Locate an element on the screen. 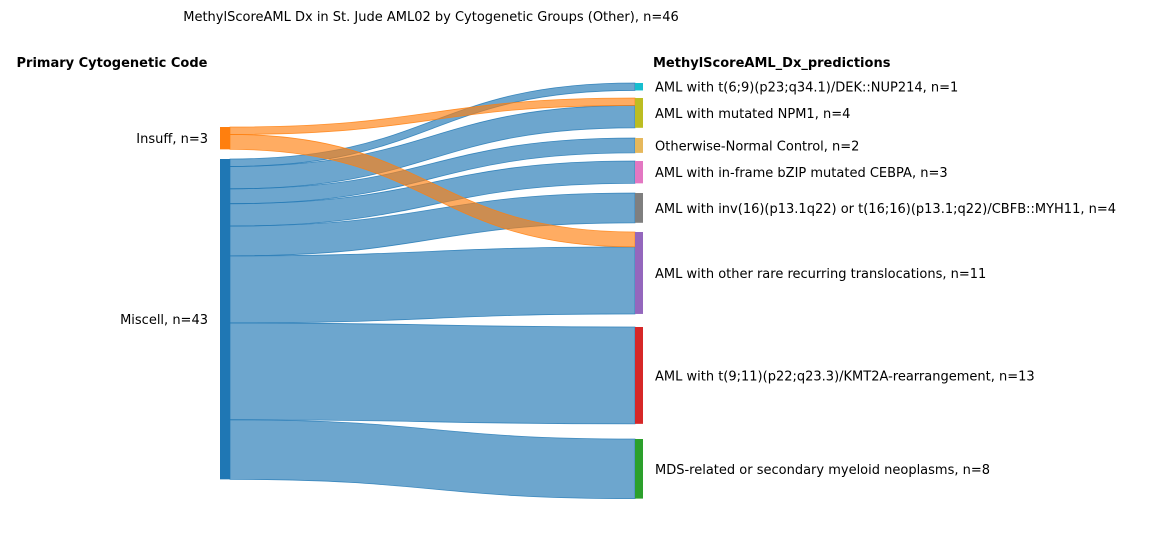 The image size is (1157, 534). target-node-kmt2a is located at coordinates (639, 375).